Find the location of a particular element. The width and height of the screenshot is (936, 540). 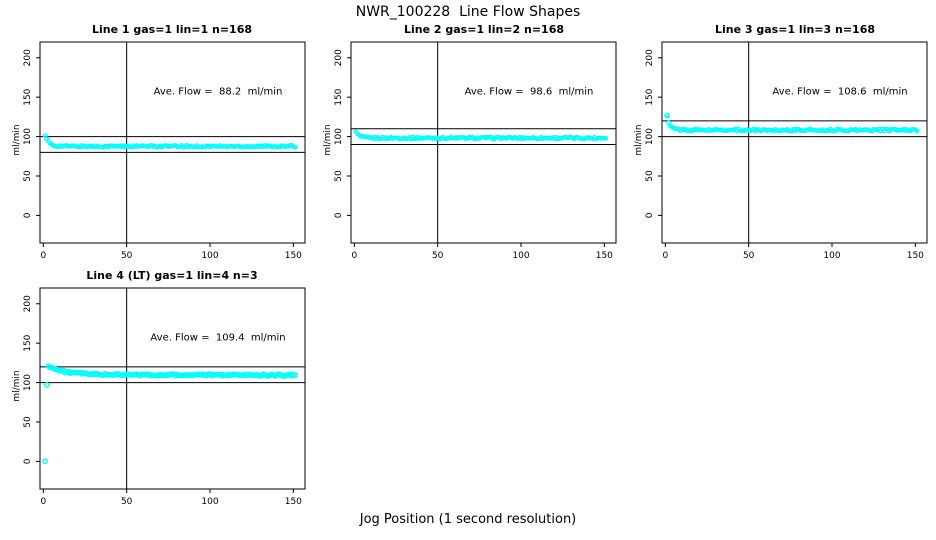

panel-title-line-2: Line 2 gas=1 lin=2 n=168 is located at coordinates (484, 29).